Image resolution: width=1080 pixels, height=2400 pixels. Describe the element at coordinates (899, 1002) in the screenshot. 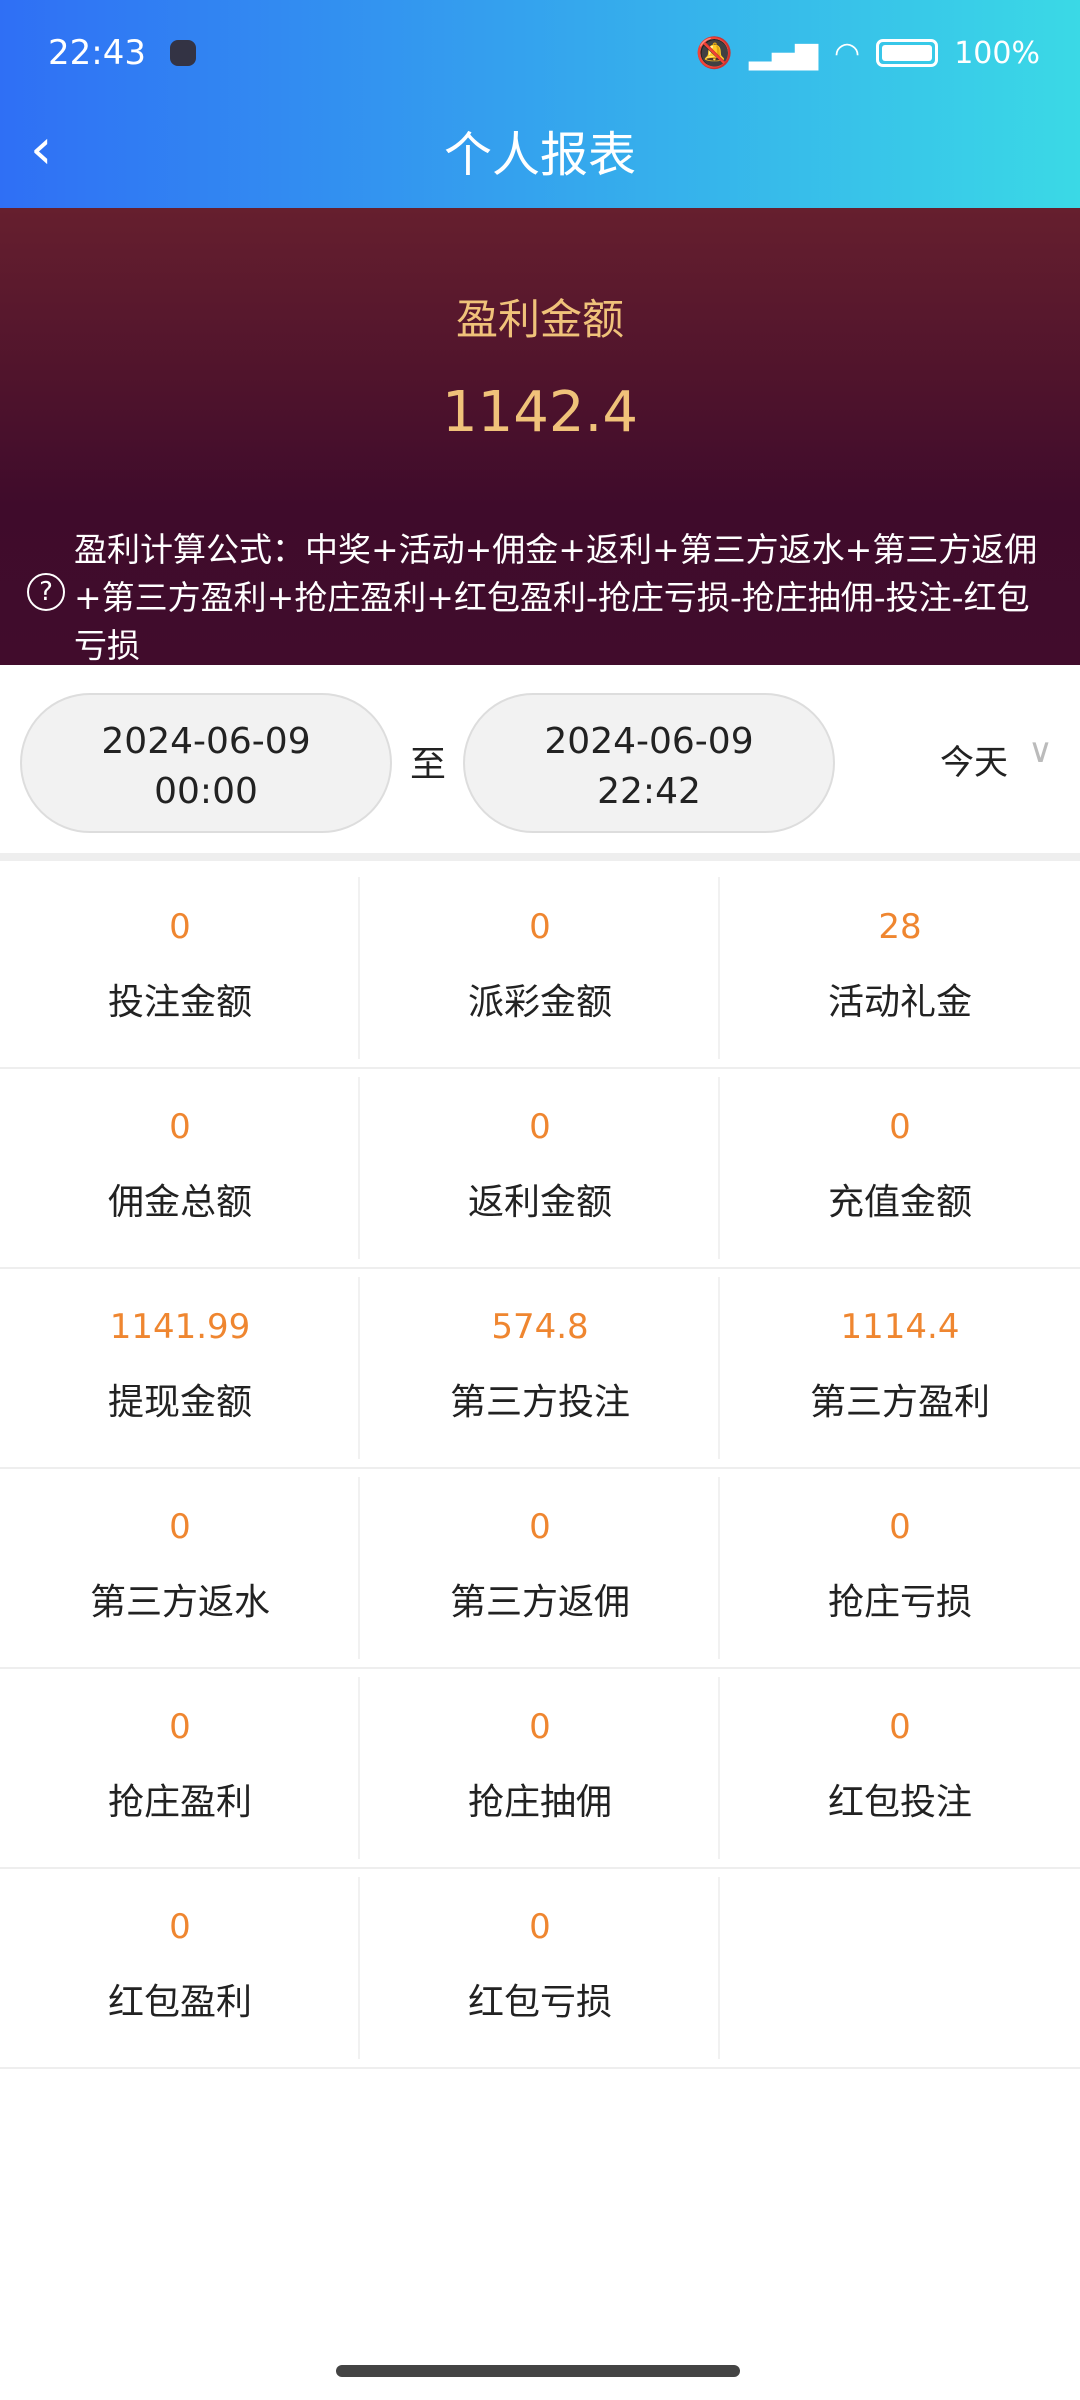

I see `stat-label: 活动礼金` at that location.